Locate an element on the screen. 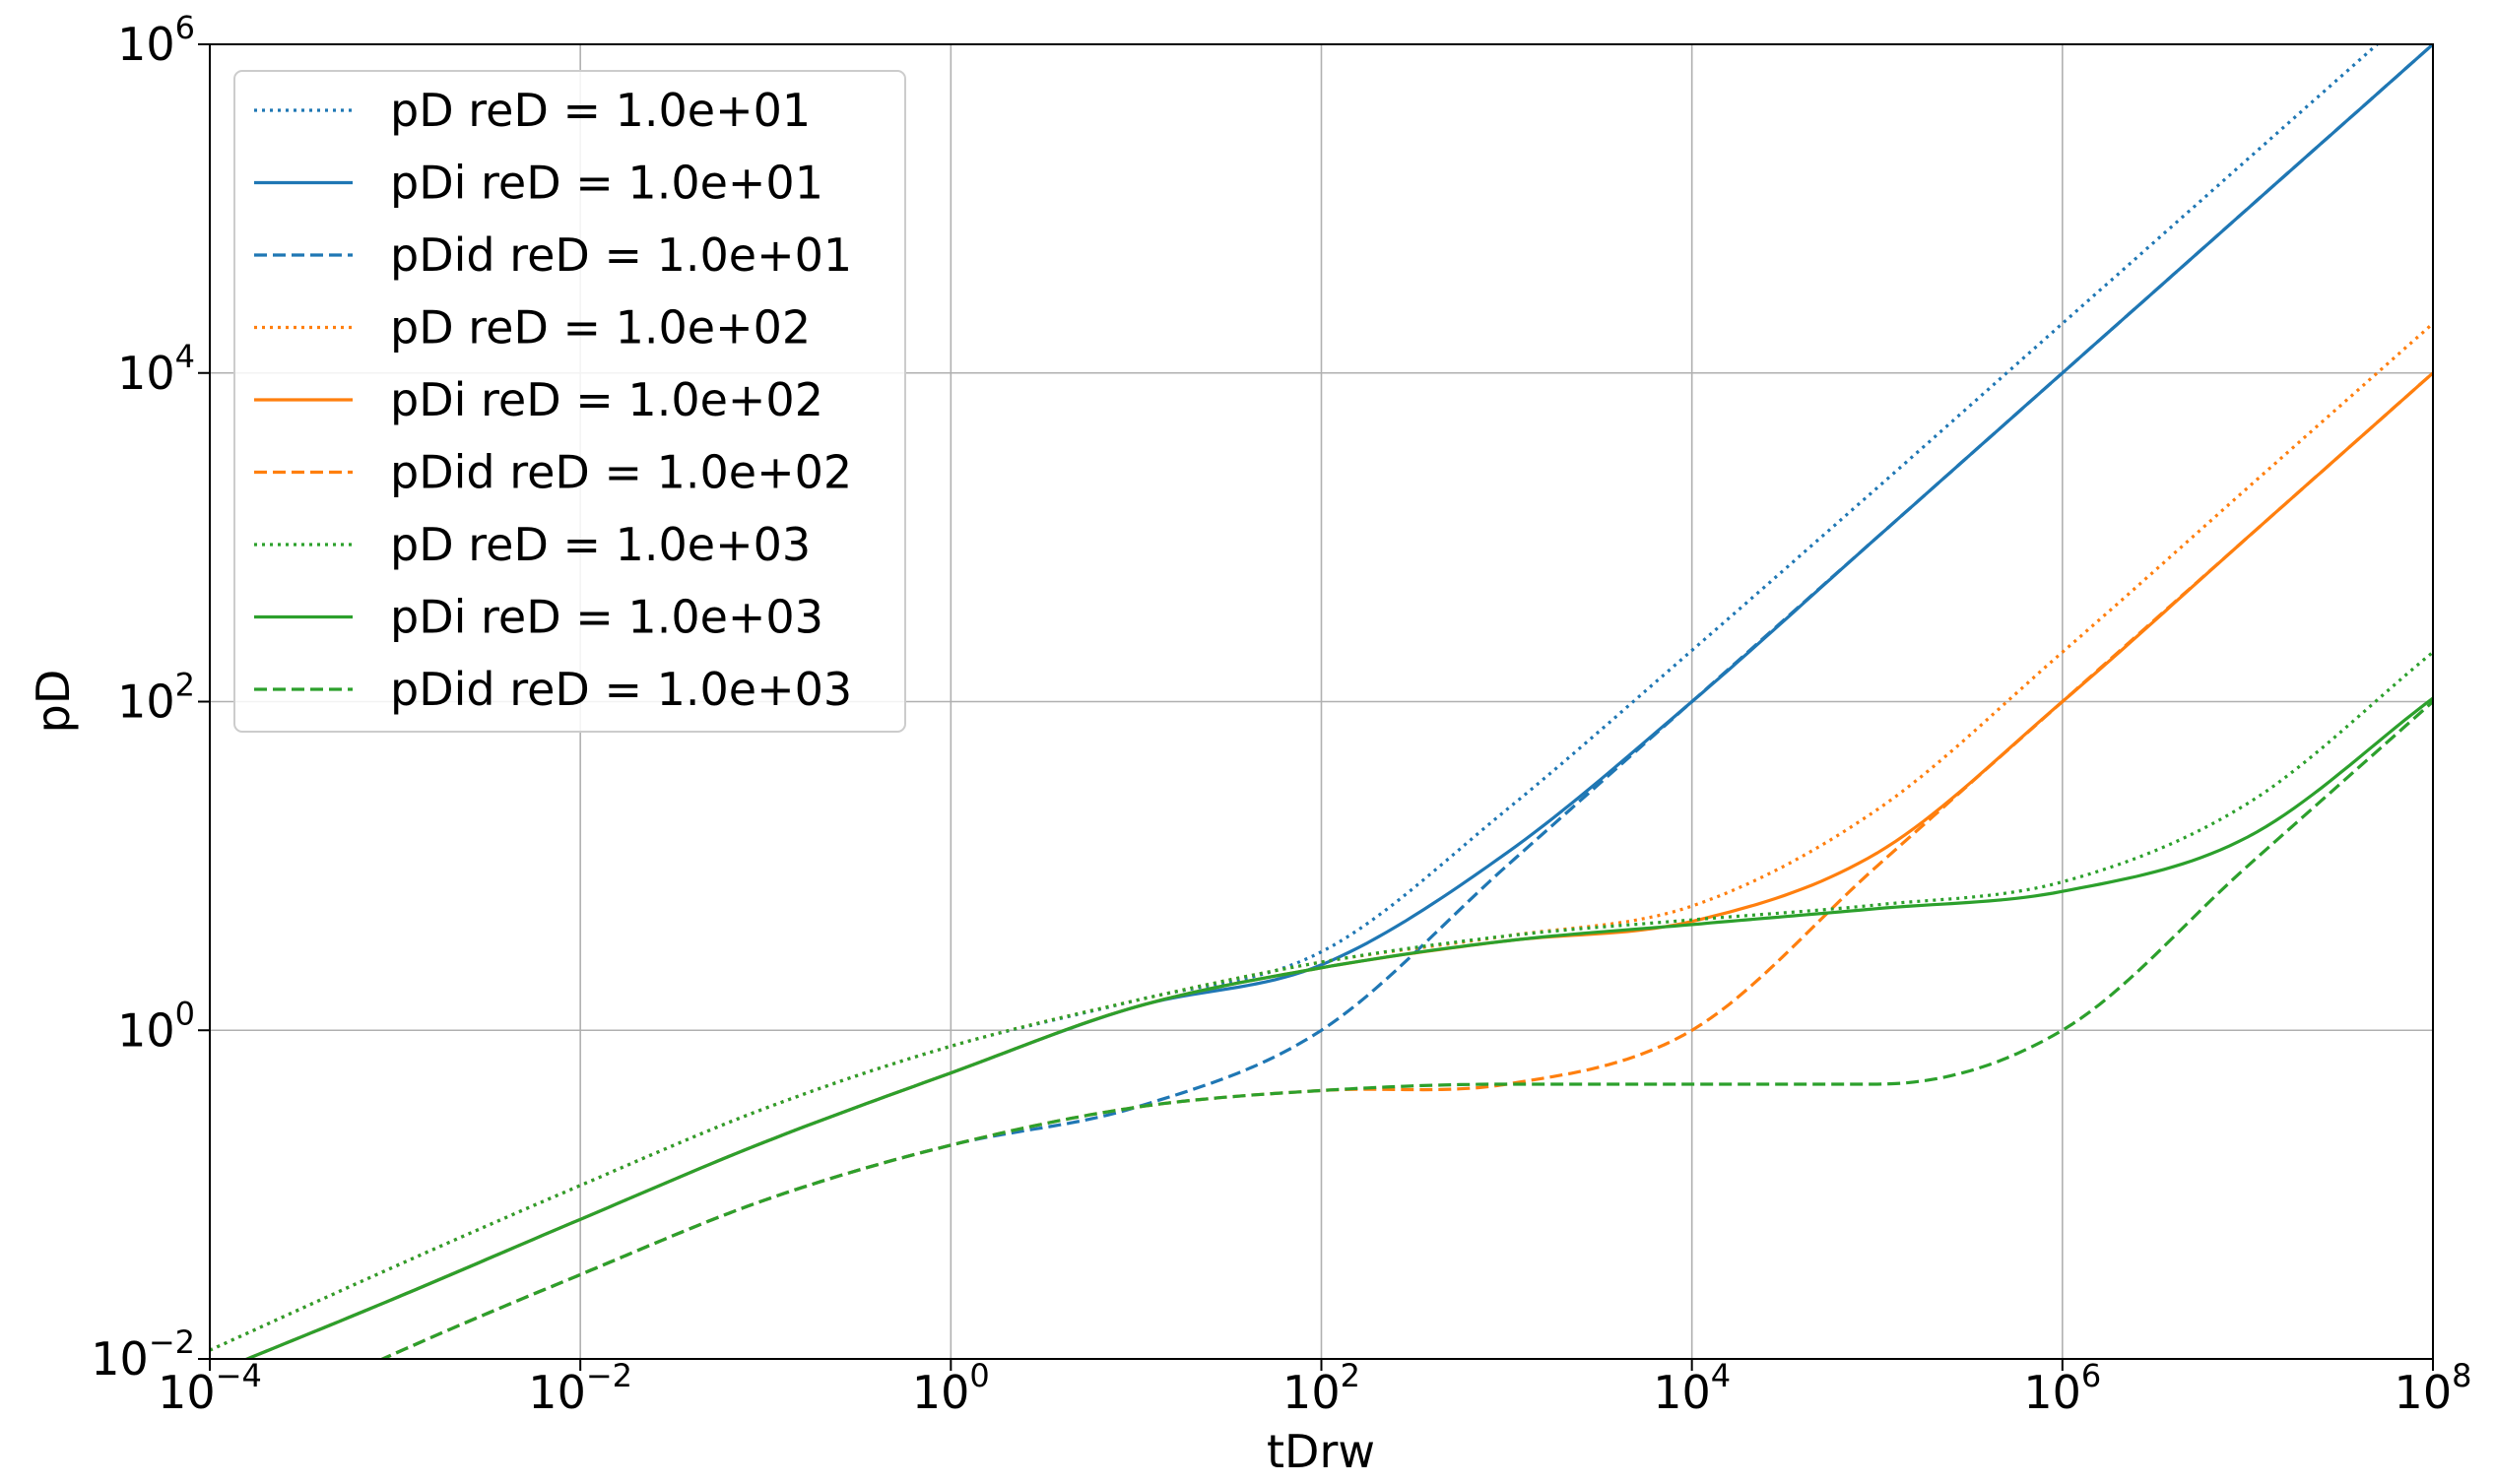 This screenshot has height=1484, width=2495. x-tick-exponent: −4 is located at coordinates (239, 1375).